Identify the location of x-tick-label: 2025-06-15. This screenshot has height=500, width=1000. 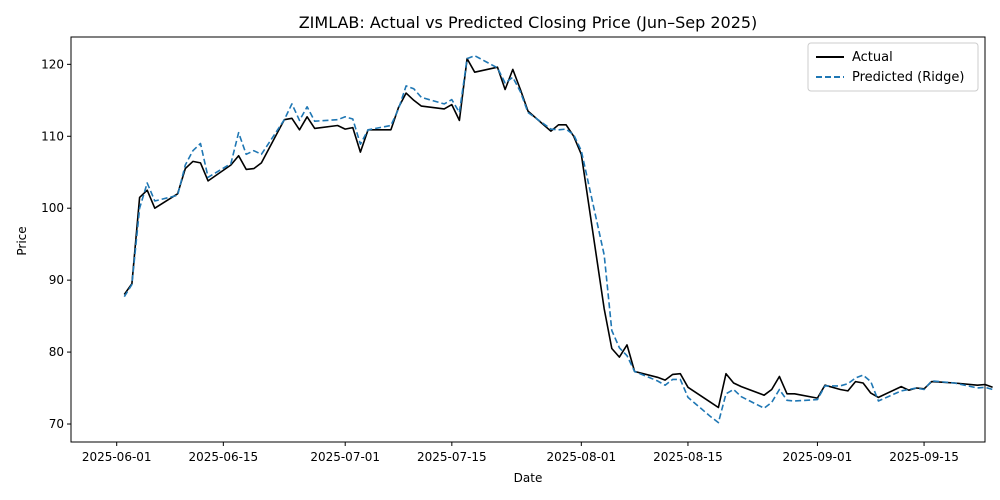
(223, 457).